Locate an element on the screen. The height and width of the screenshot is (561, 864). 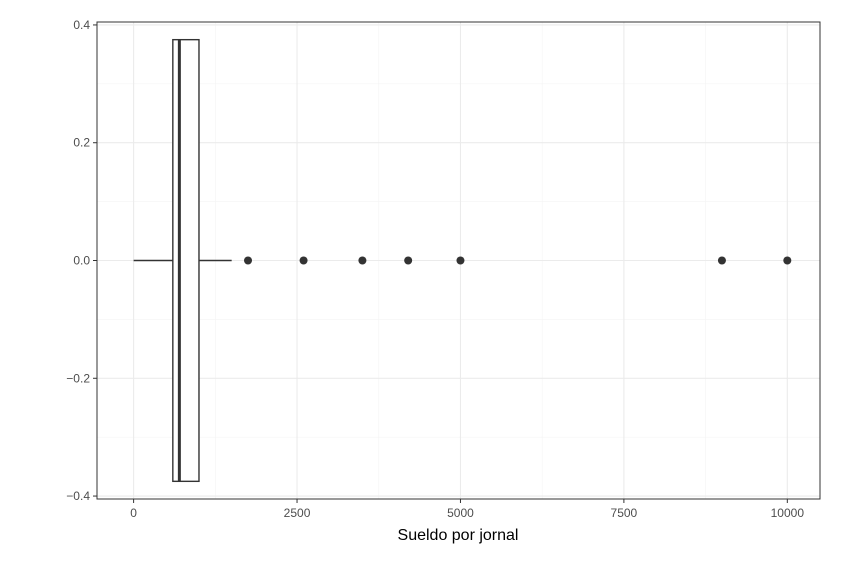
y-tick-label: −0.2 is located at coordinates (78, 378).